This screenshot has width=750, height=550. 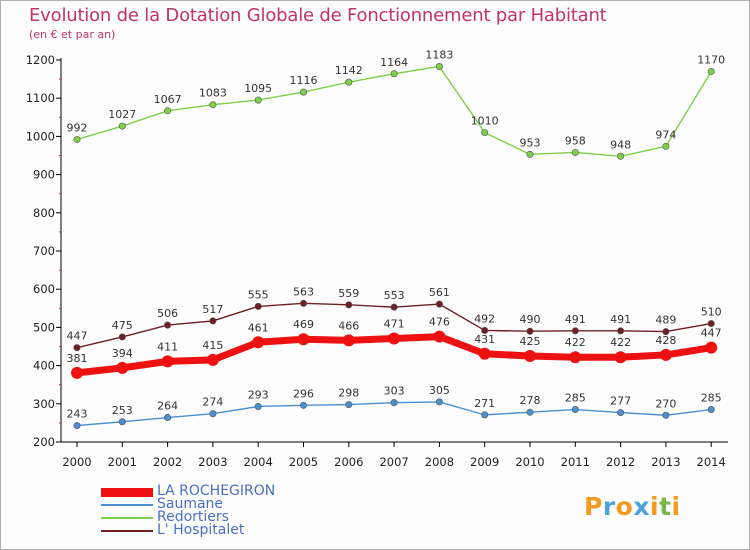 What do you see at coordinates (575, 140) in the screenshot?
I see `data-label-redortiers: 958` at bounding box center [575, 140].